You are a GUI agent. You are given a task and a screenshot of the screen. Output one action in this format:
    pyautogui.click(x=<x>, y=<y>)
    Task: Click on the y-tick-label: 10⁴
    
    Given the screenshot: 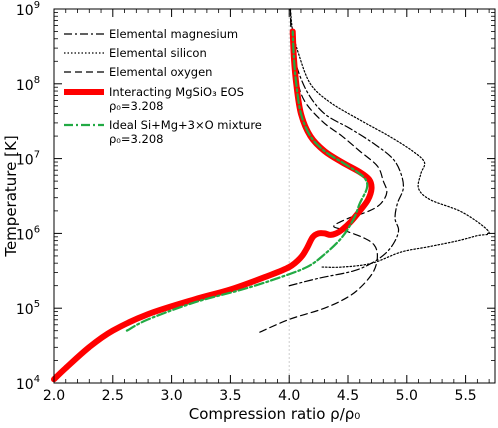 What is the action you would take?
    pyautogui.click(x=28, y=383)
    